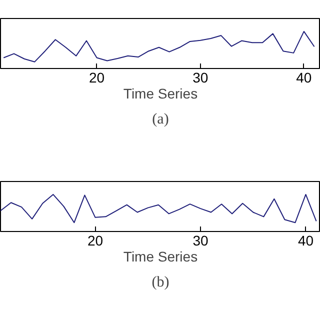 The width and height of the screenshot is (320, 320). Describe the element at coordinates (161, 282) in the screenshot. I see `text: (b)` at that location.